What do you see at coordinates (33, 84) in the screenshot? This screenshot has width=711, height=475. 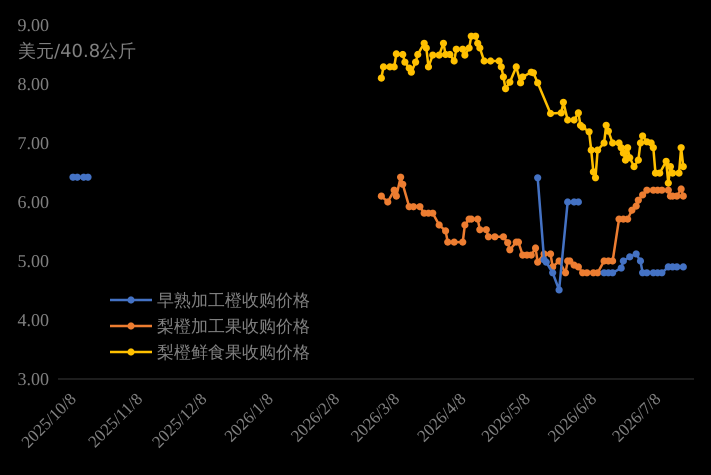 I see `y-tick-label: 8.00` at bounding box center [33, 84].